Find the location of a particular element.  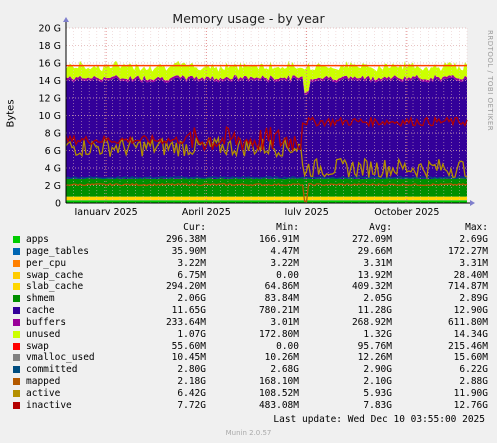

legend-cur: 296.38M is located at coordinates (185, 239).